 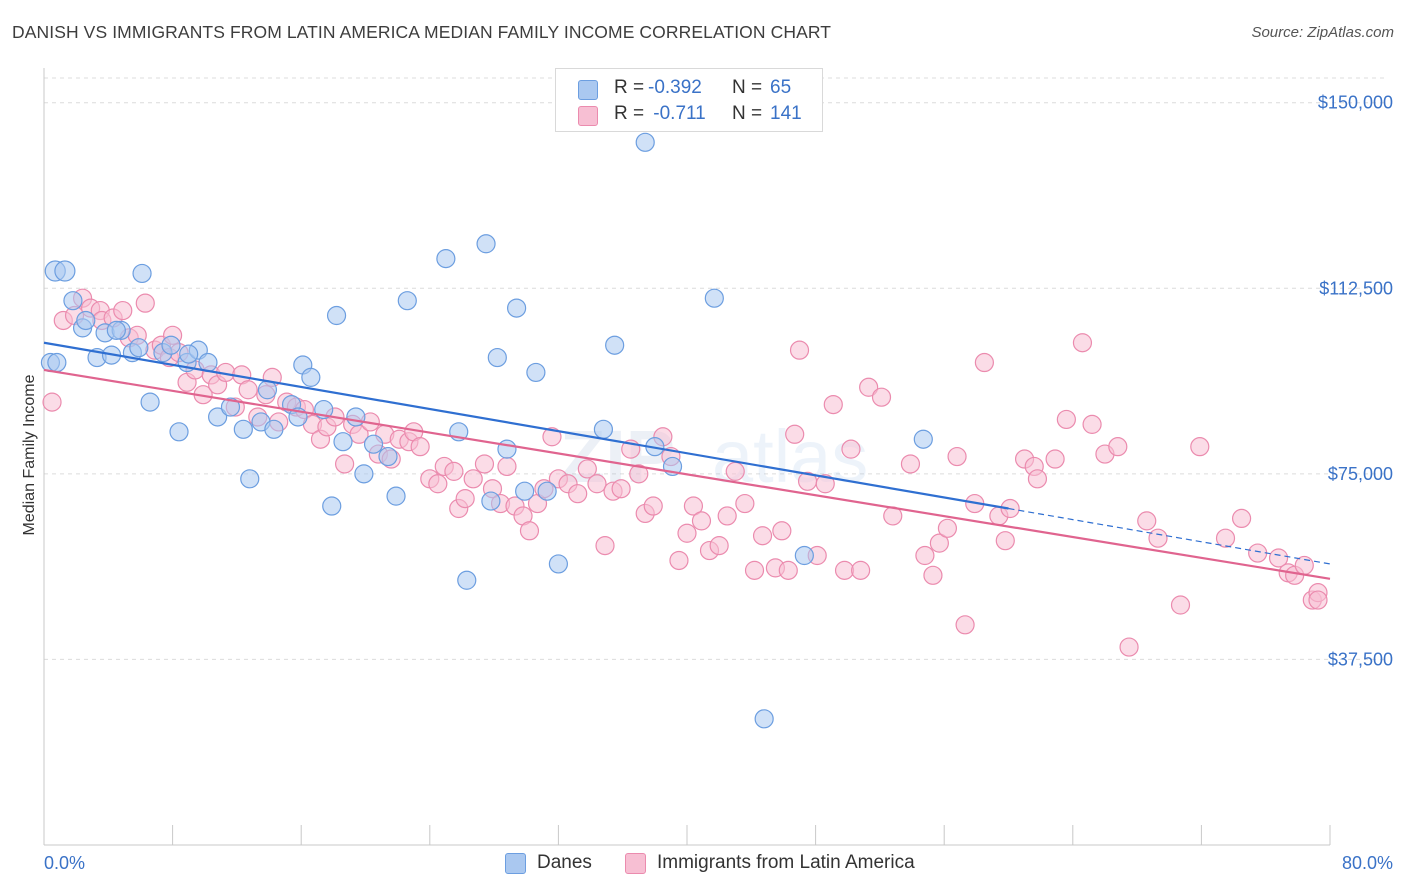 I want to click on y-axis-label: Median Family Income, so click(x=29, y=454).